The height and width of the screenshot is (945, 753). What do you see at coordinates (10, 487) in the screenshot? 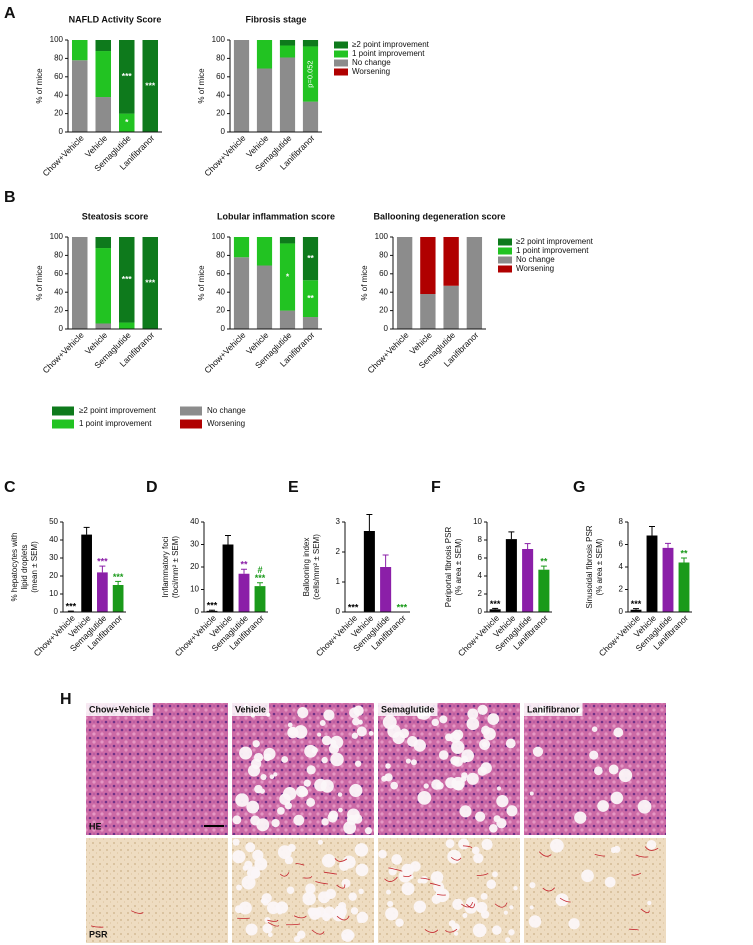
I see `panel-label: C` at bounding box center [10, 487].